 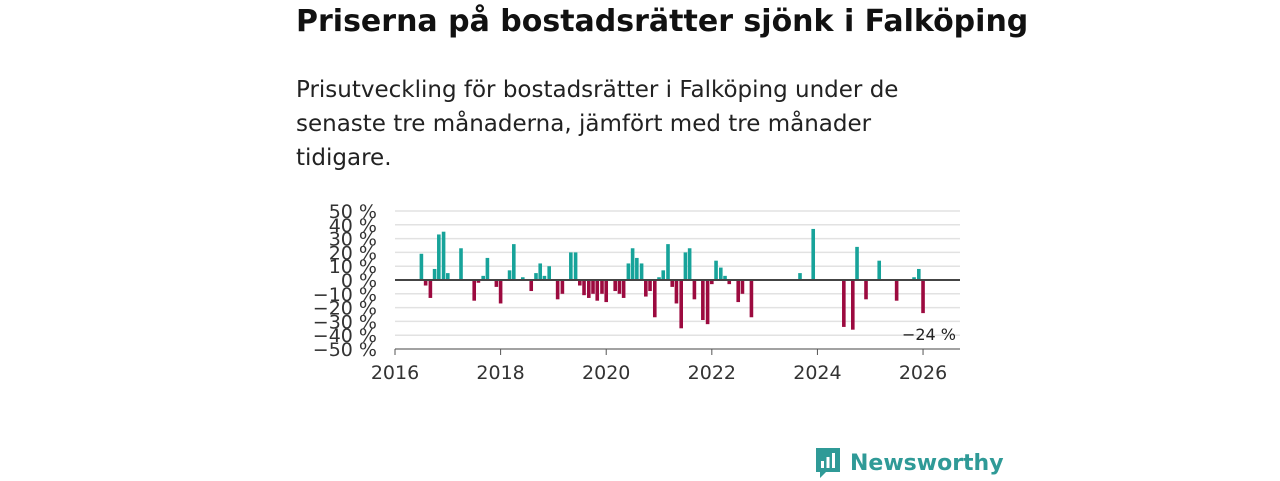 I want to click on y-tick-label: −20 %, so click(x=345, y=309).